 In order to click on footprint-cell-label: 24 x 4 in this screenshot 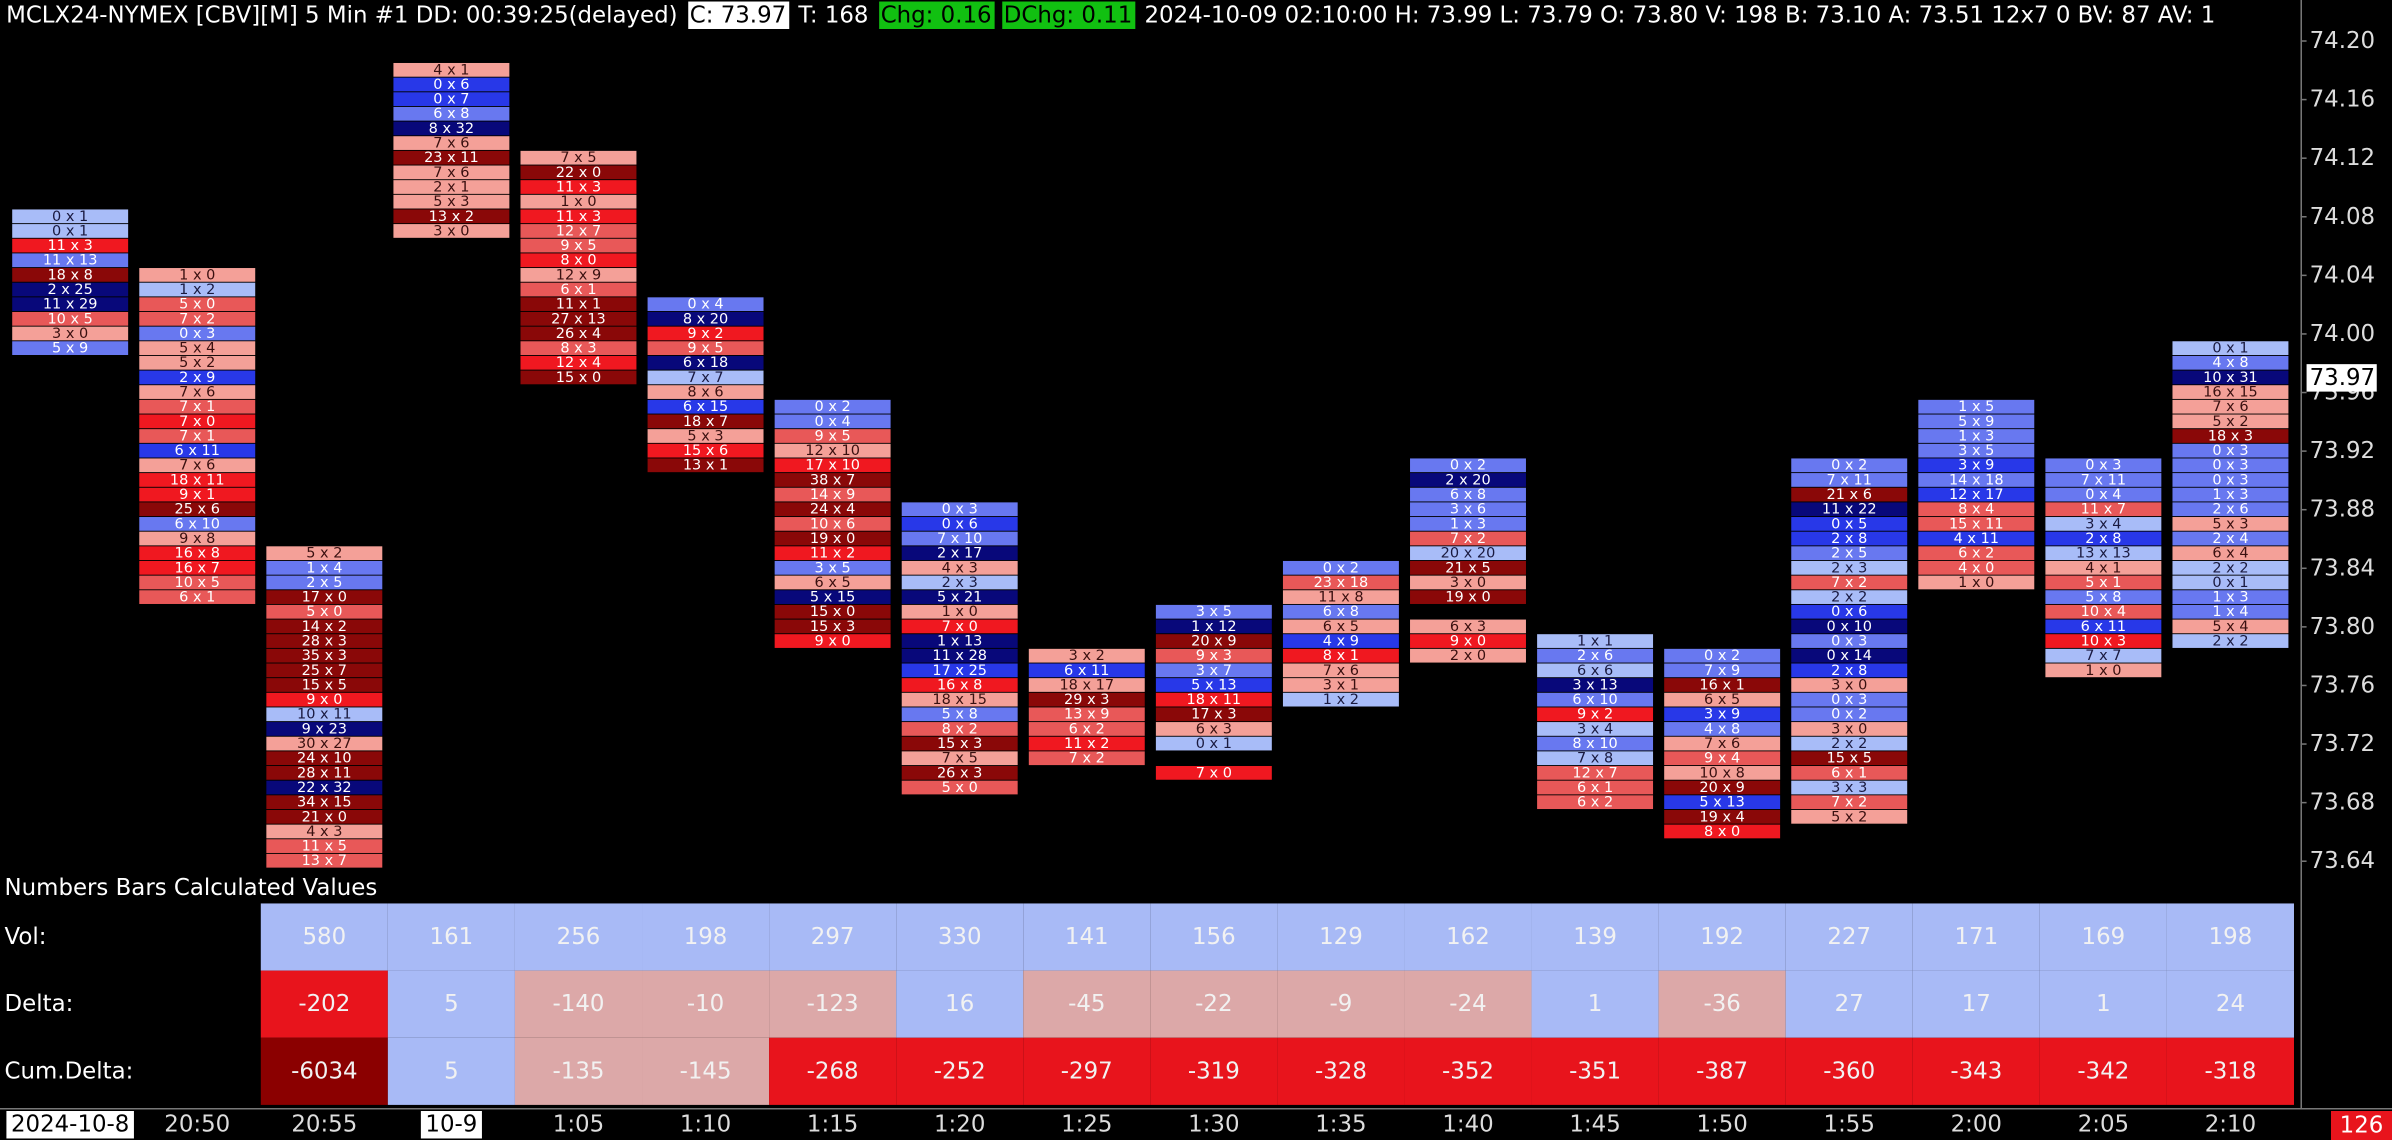, I will do `click(832, 510)`.